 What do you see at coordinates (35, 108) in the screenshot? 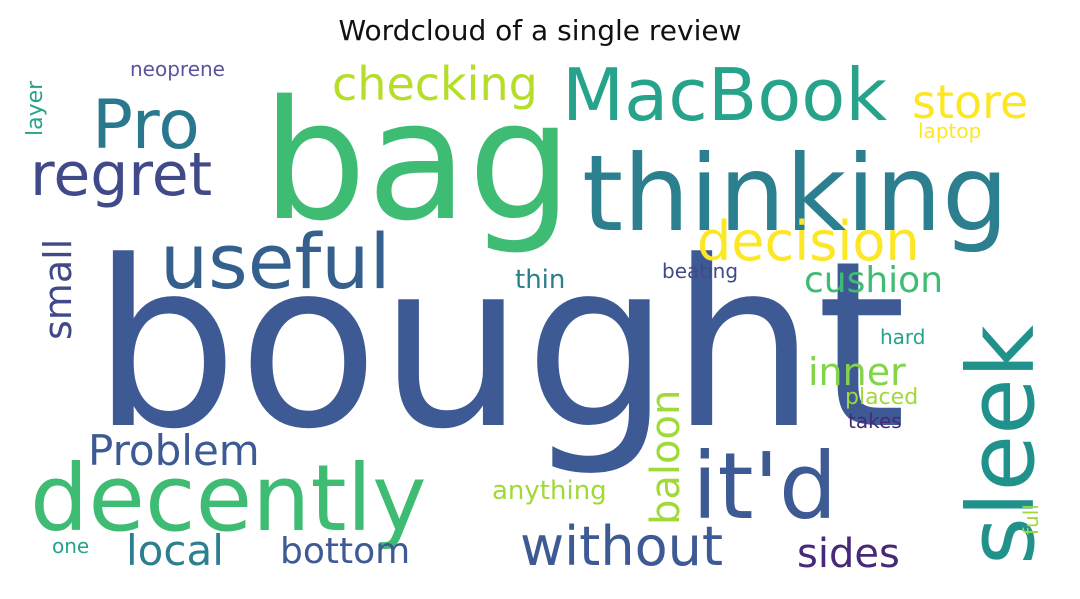
I see `word-layer: layer` at bounding box center [35, 108].